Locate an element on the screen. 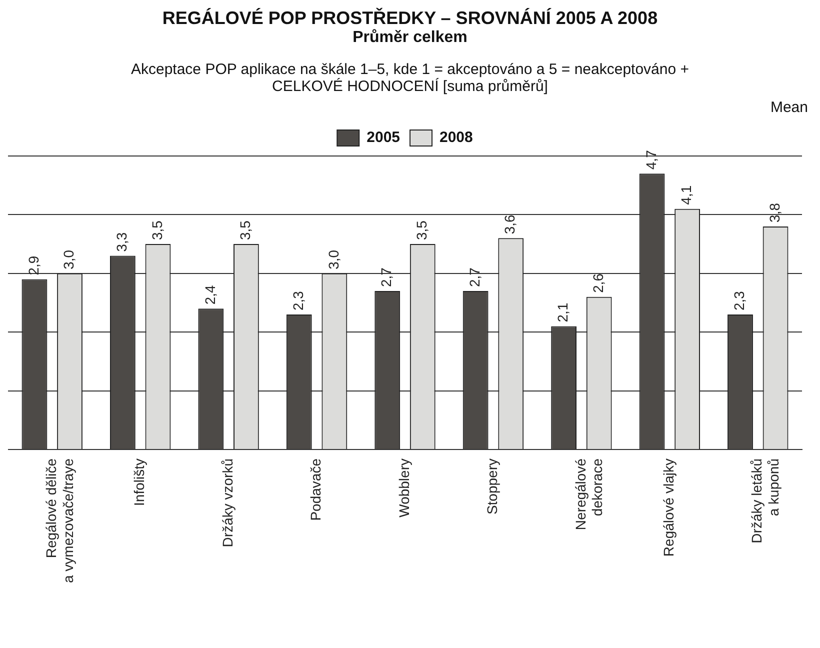 Image resolution: width=820 pixels, height=648 pixels. x-tick-label: Regálové děliče a vymezovače/traye is located at coordinates (59, 521).